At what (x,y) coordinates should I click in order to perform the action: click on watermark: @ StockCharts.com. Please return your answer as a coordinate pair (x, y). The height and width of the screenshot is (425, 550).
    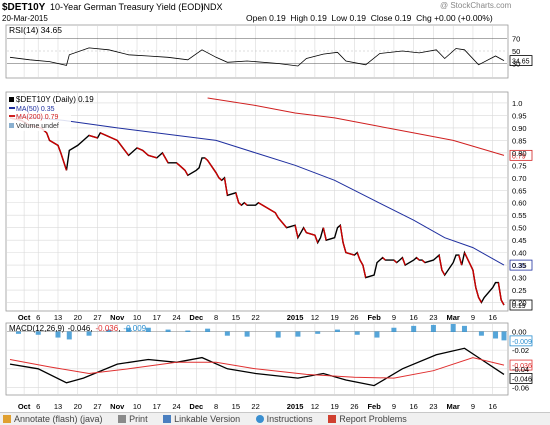
    Looking at the image, I should click on (476, 5).